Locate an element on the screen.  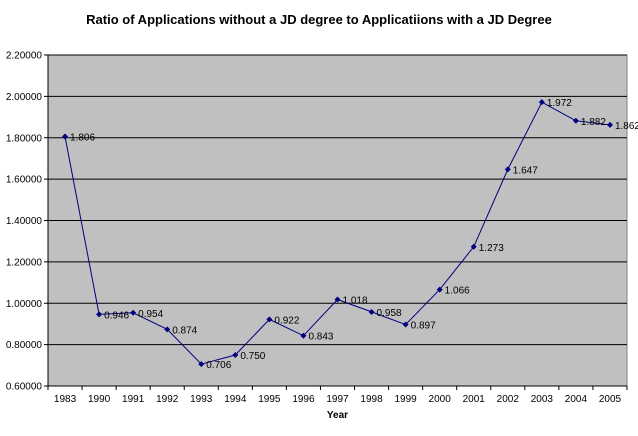
x-tick-label: 1990 is located at coordinates (99, 399).